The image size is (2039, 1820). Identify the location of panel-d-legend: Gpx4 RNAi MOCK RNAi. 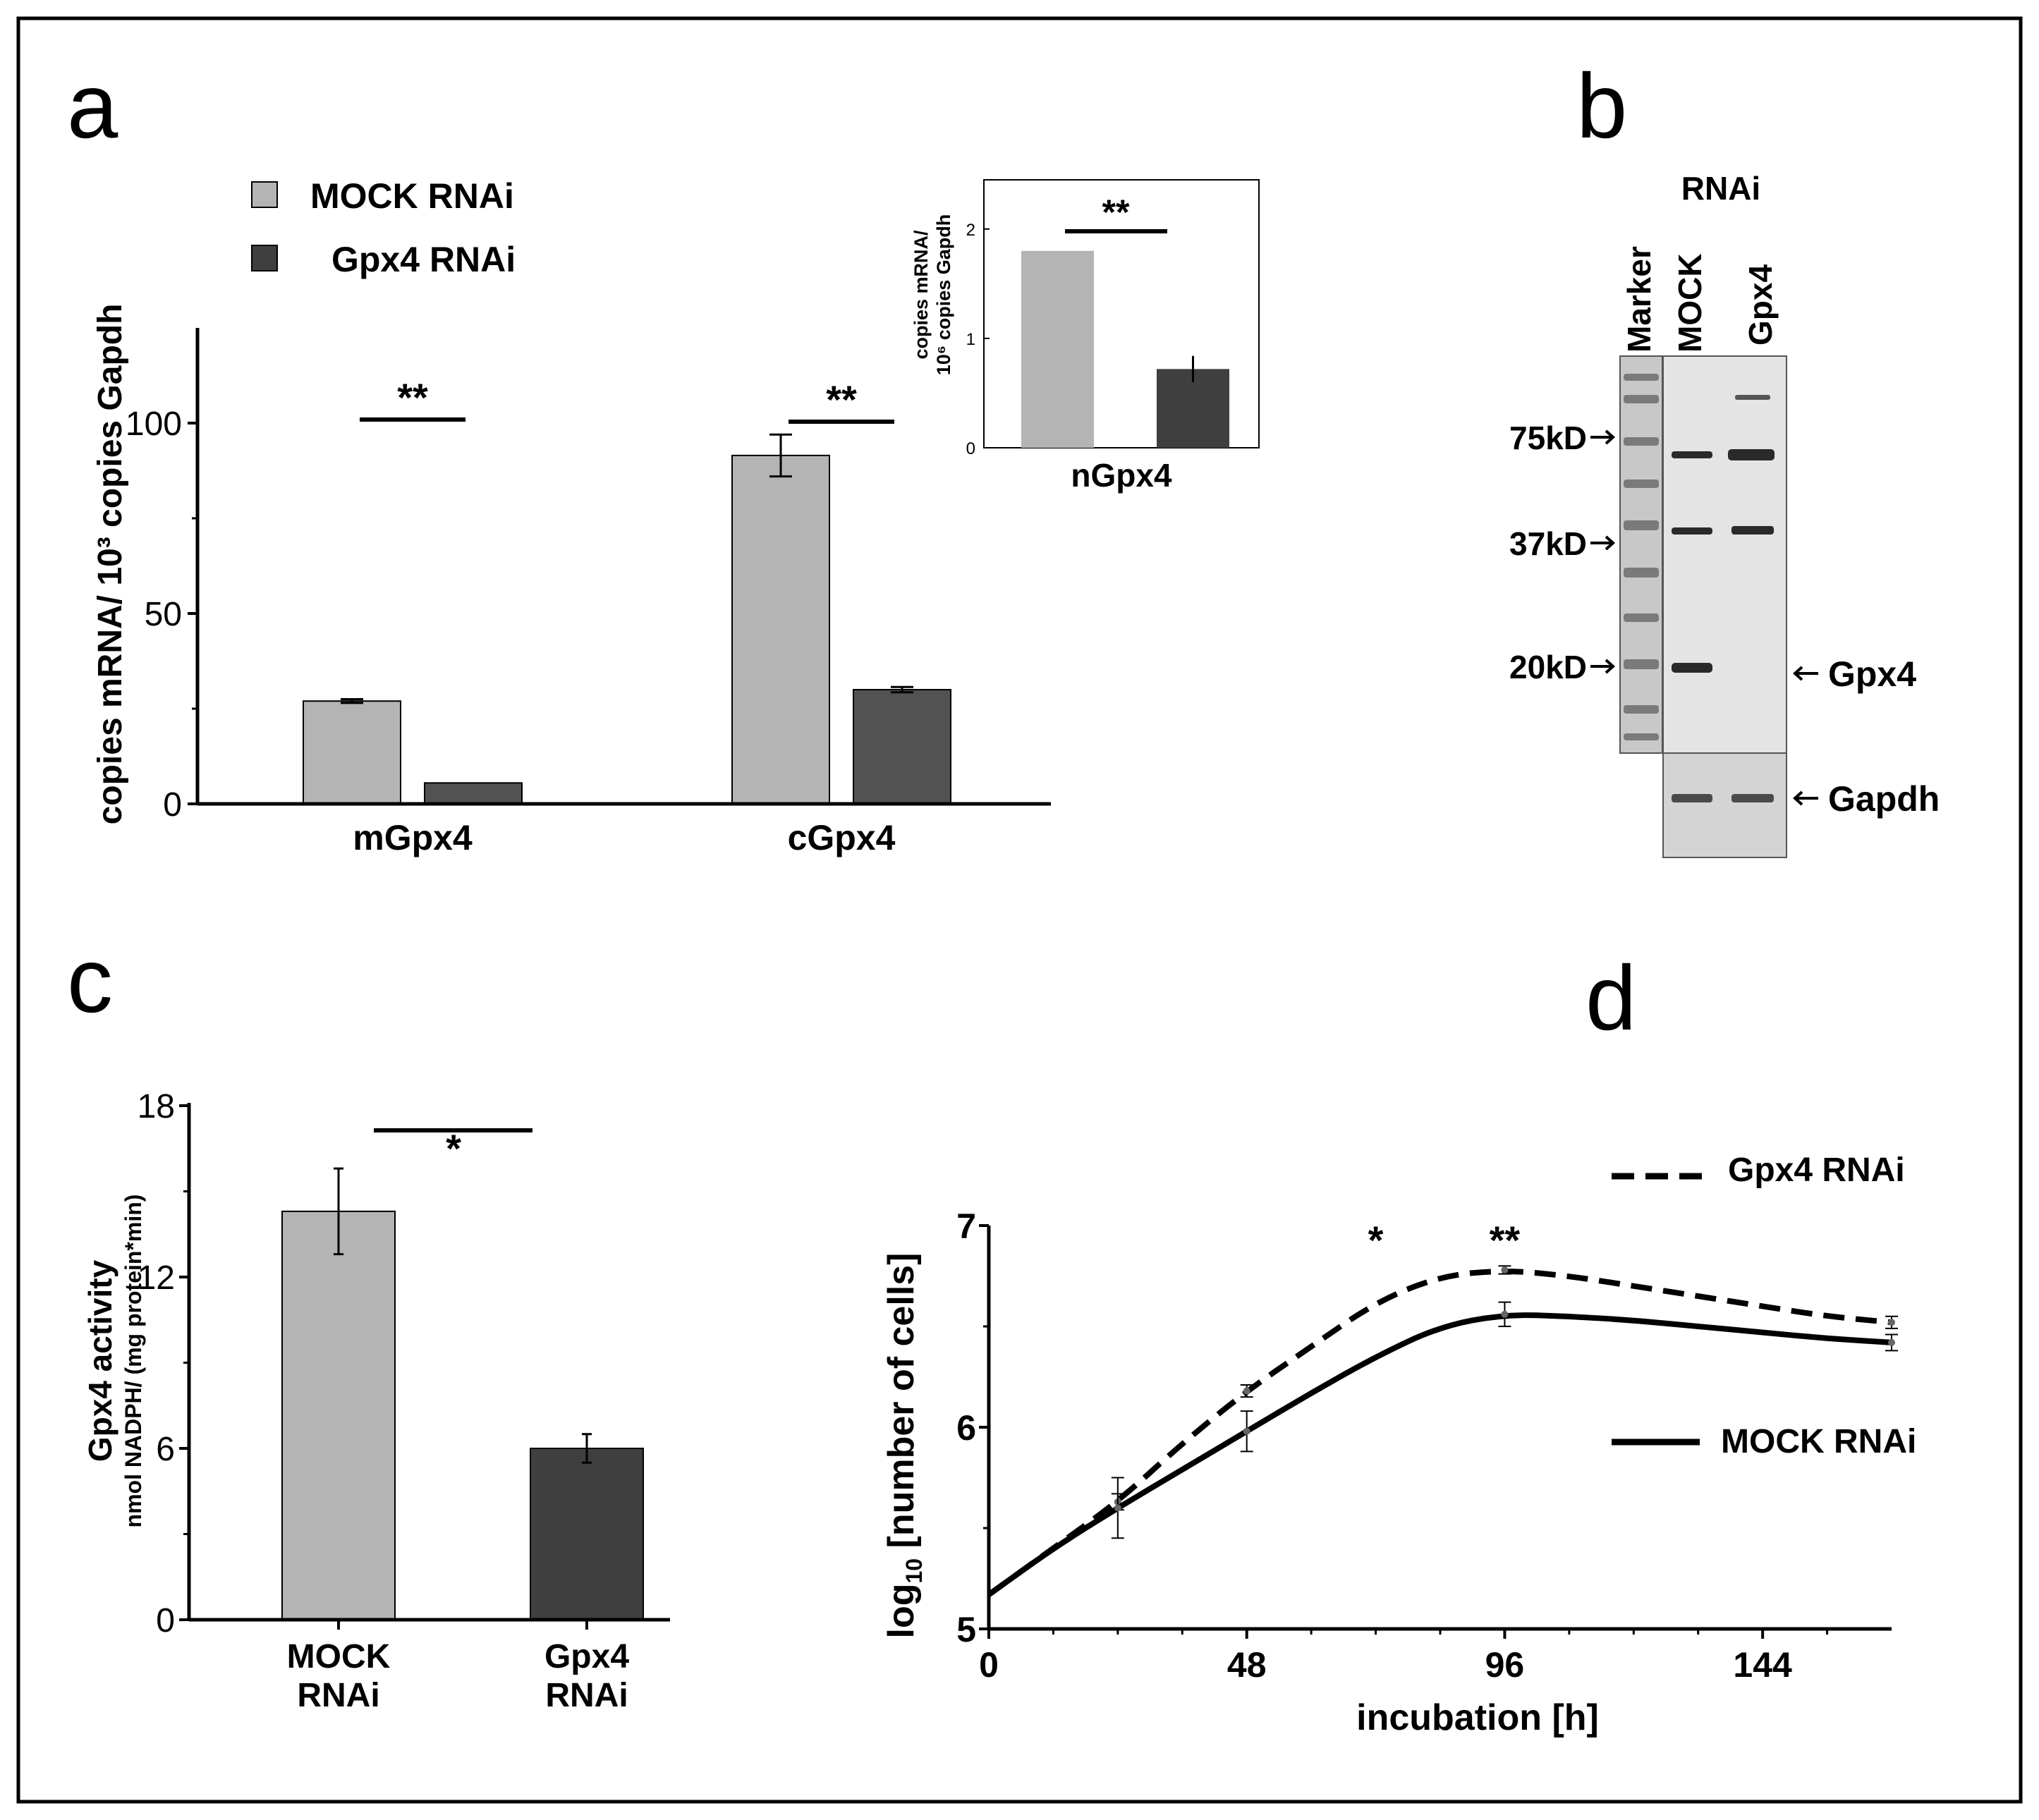
(1764, 1306).